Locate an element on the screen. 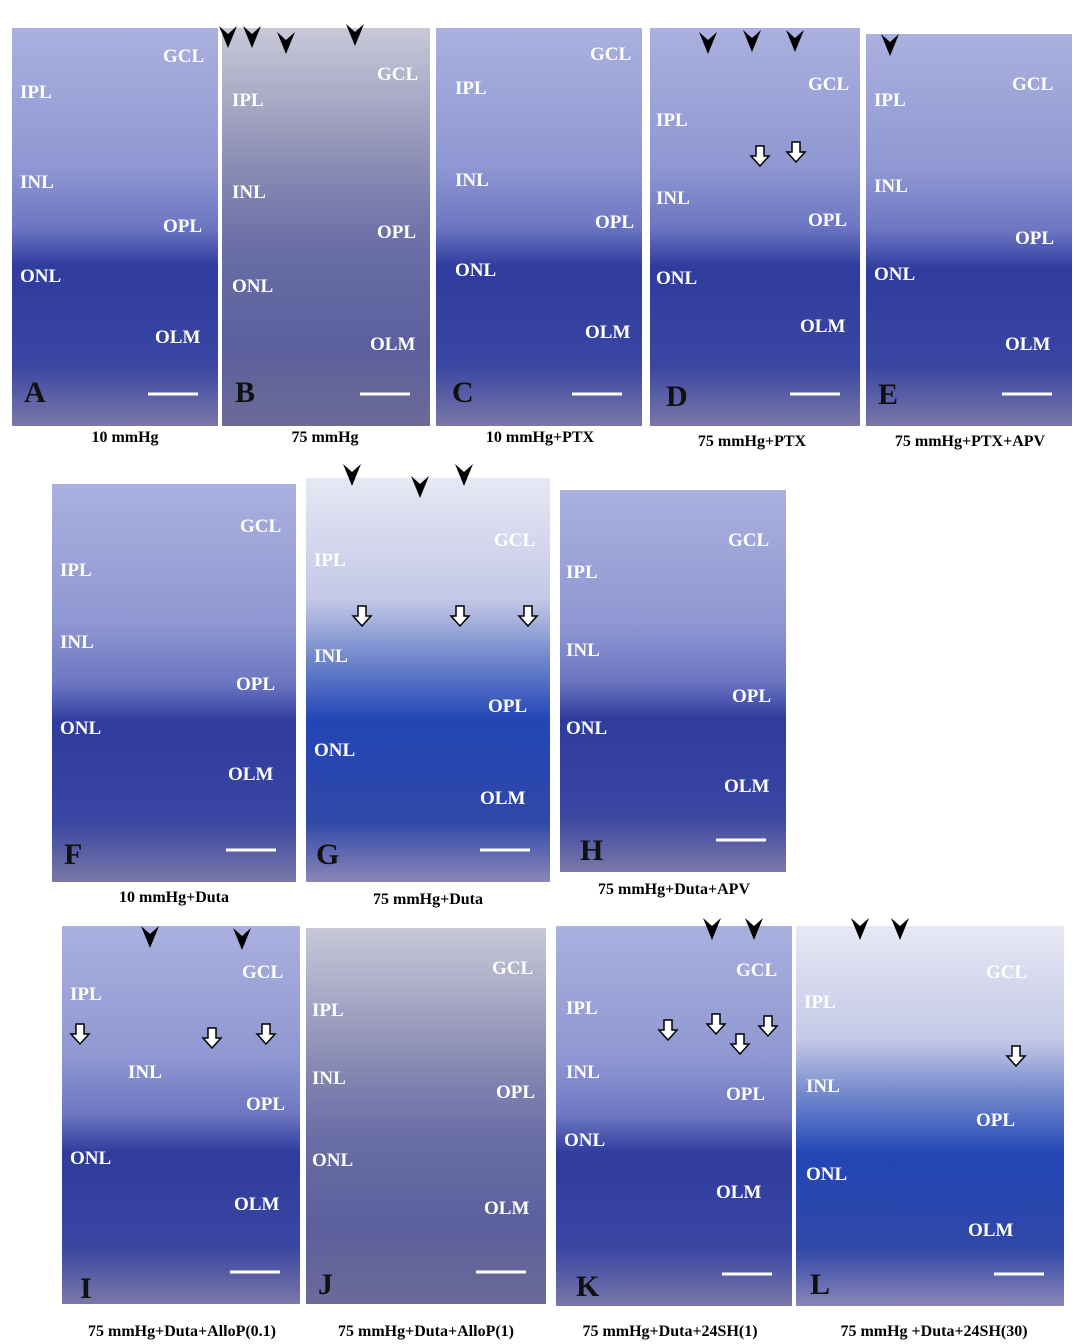 This screenshot has width=1078, height=1344. panel: GCL IPL INL OPL ONL OLM F 10 mmHg+Duta is located at coordinates (174, 695).